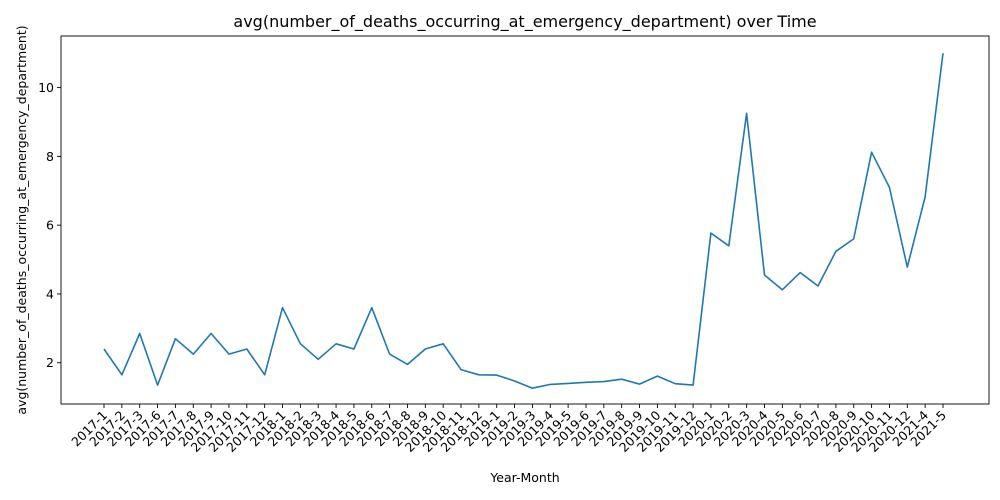 The height and width of the screenshot is (500, 1000). What do you see at coordinates (50, 293) in the screenshot?
I see `y-tick-label: 4` at bounding box center [50, 293].